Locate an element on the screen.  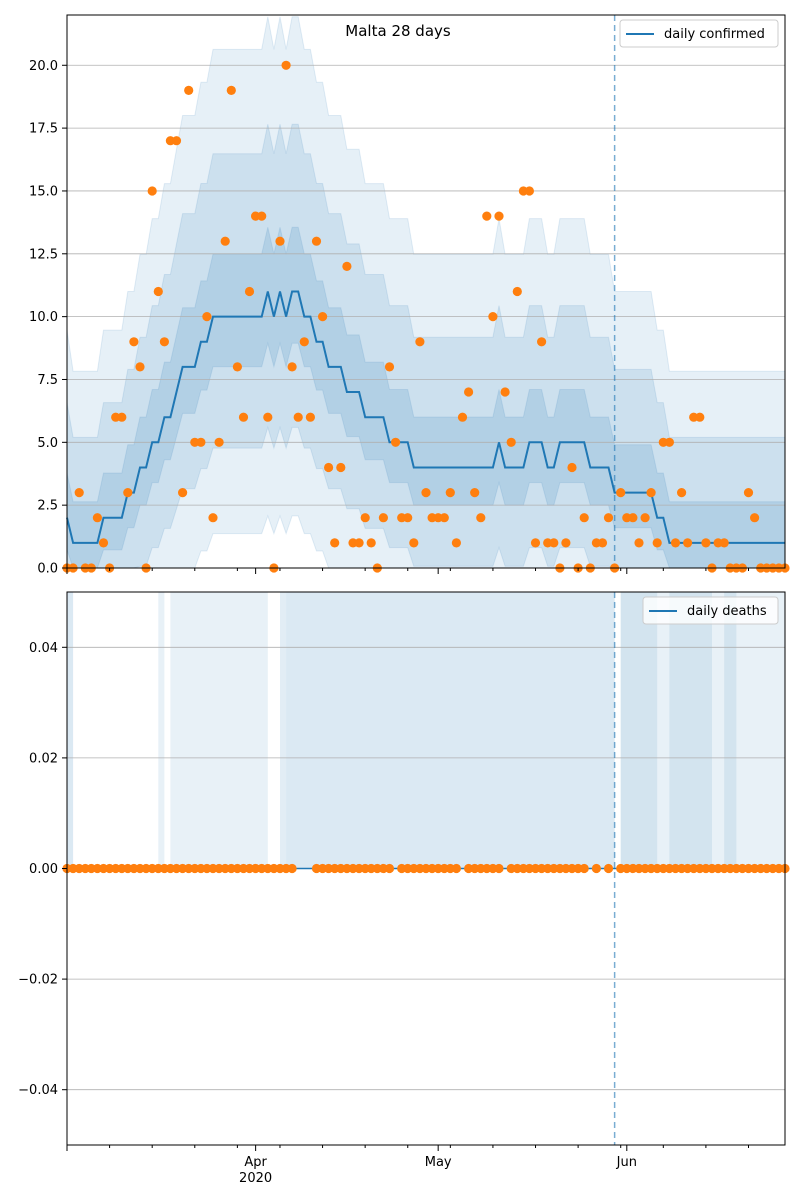
confirmed-y-ticks: 0.0 2.5 5.0 7.5 10.0 12.5 15.0 17.5 20.0 is located at coordinates (48, 318).